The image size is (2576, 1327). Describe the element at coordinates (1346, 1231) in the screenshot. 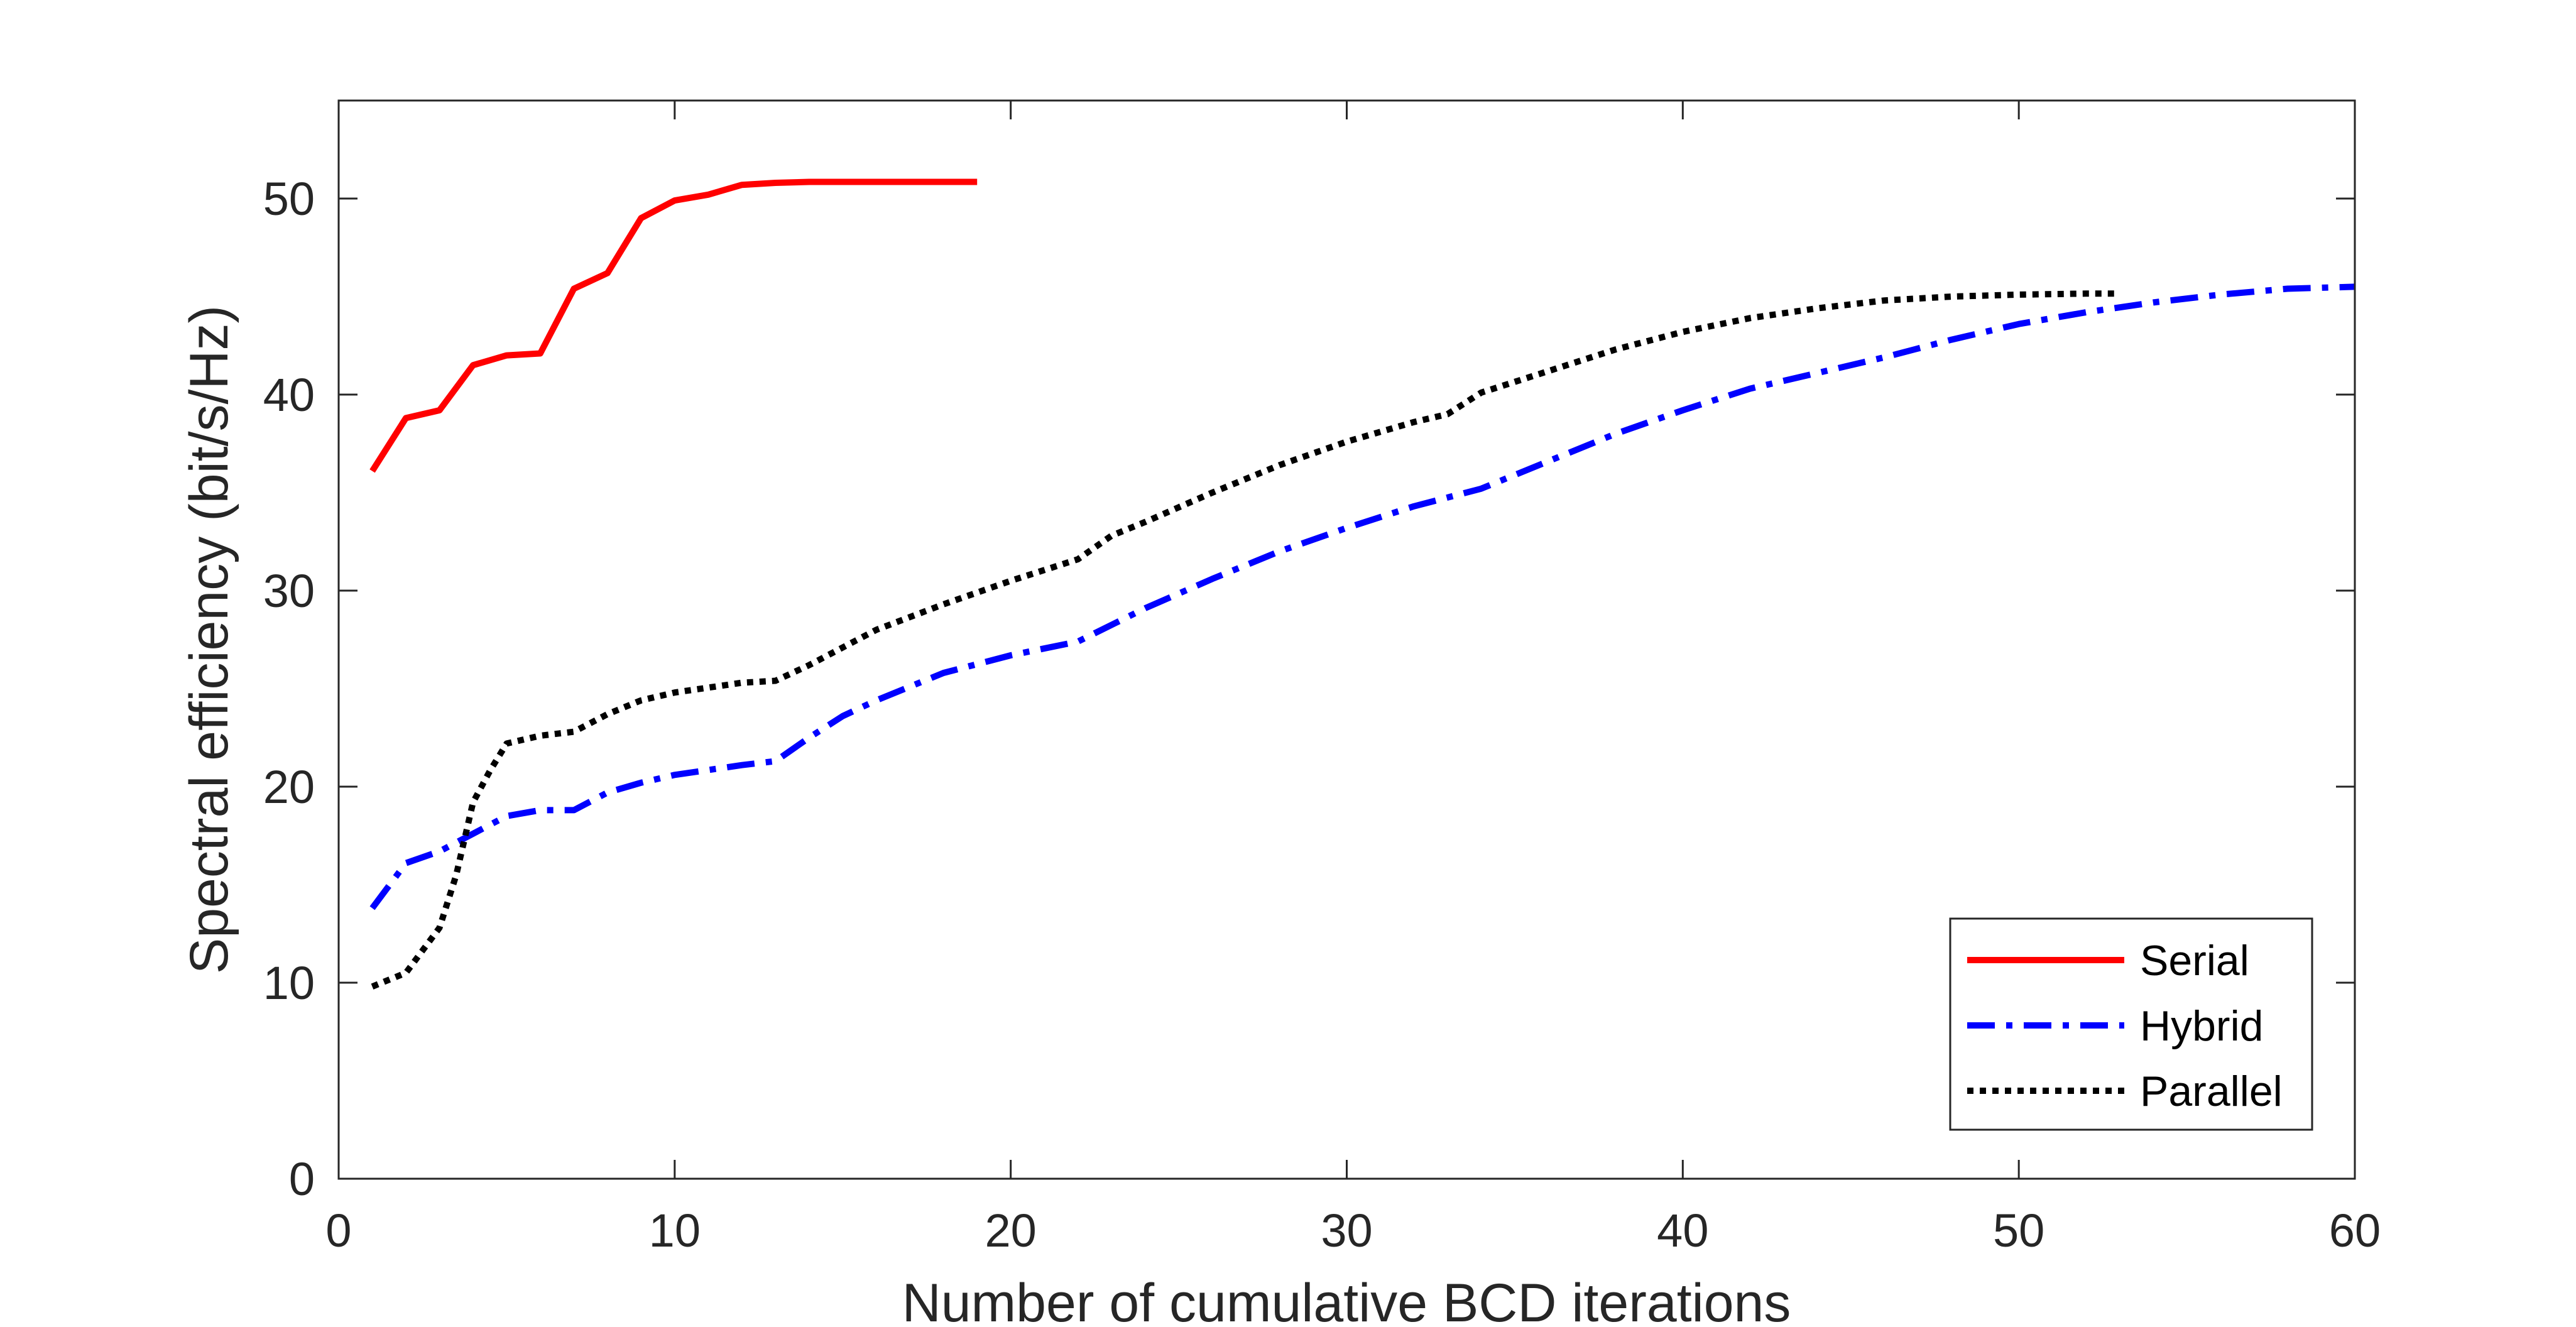

I see `x-tick-label: 30` at that location.